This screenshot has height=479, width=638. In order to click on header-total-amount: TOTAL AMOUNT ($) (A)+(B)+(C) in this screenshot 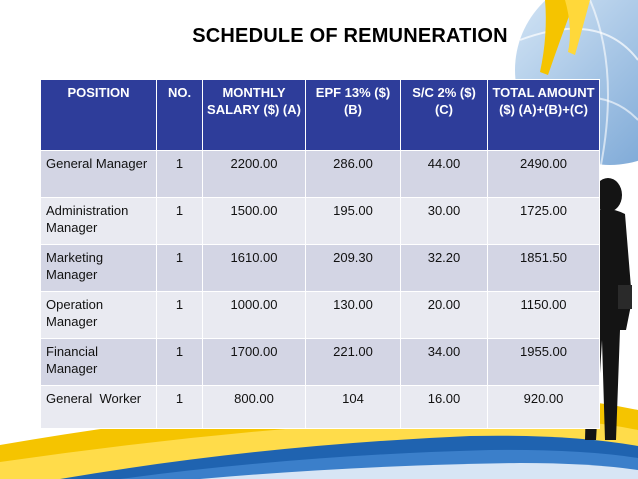, I will do `click(543, 115)`.